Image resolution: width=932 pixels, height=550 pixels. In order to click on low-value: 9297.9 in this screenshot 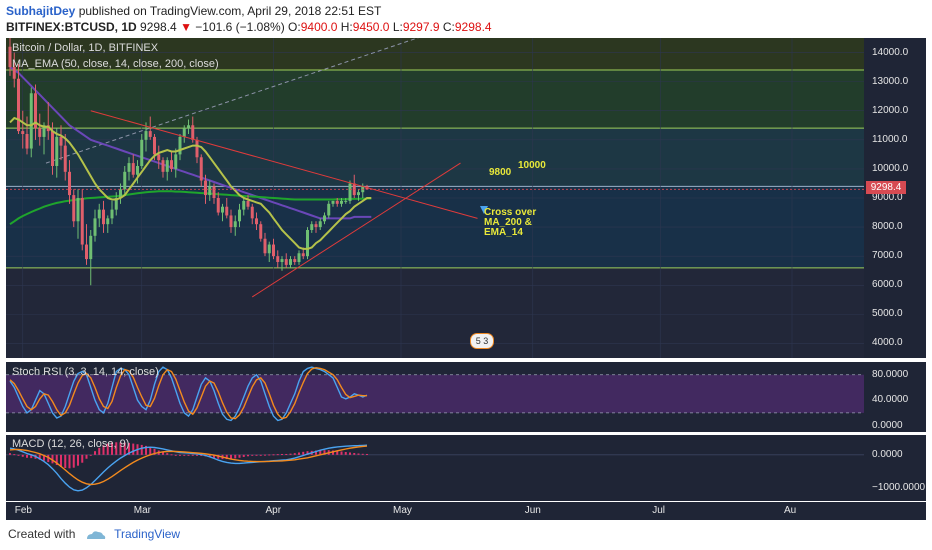, I will do `click(421, 27)`.